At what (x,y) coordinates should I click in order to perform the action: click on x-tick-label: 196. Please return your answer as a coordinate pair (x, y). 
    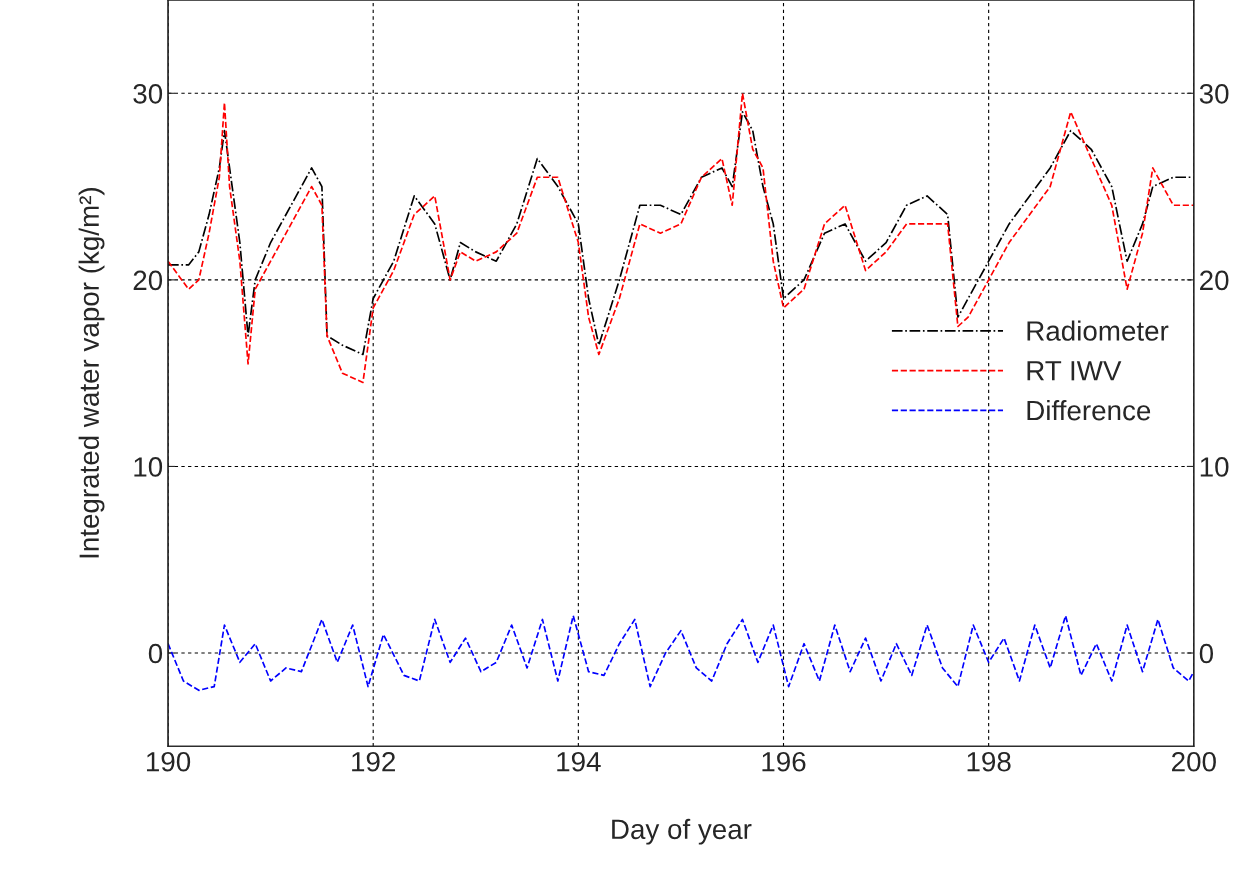
    Looking at the image, I should click on (784, 761).